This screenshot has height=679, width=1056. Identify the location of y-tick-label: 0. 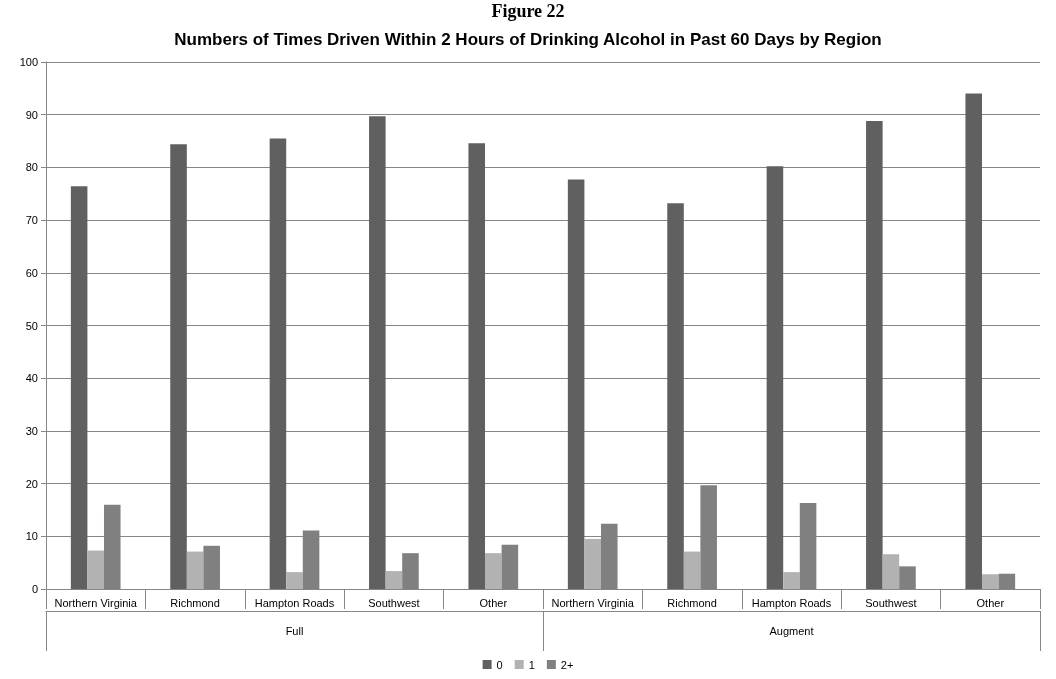
(34, 589).